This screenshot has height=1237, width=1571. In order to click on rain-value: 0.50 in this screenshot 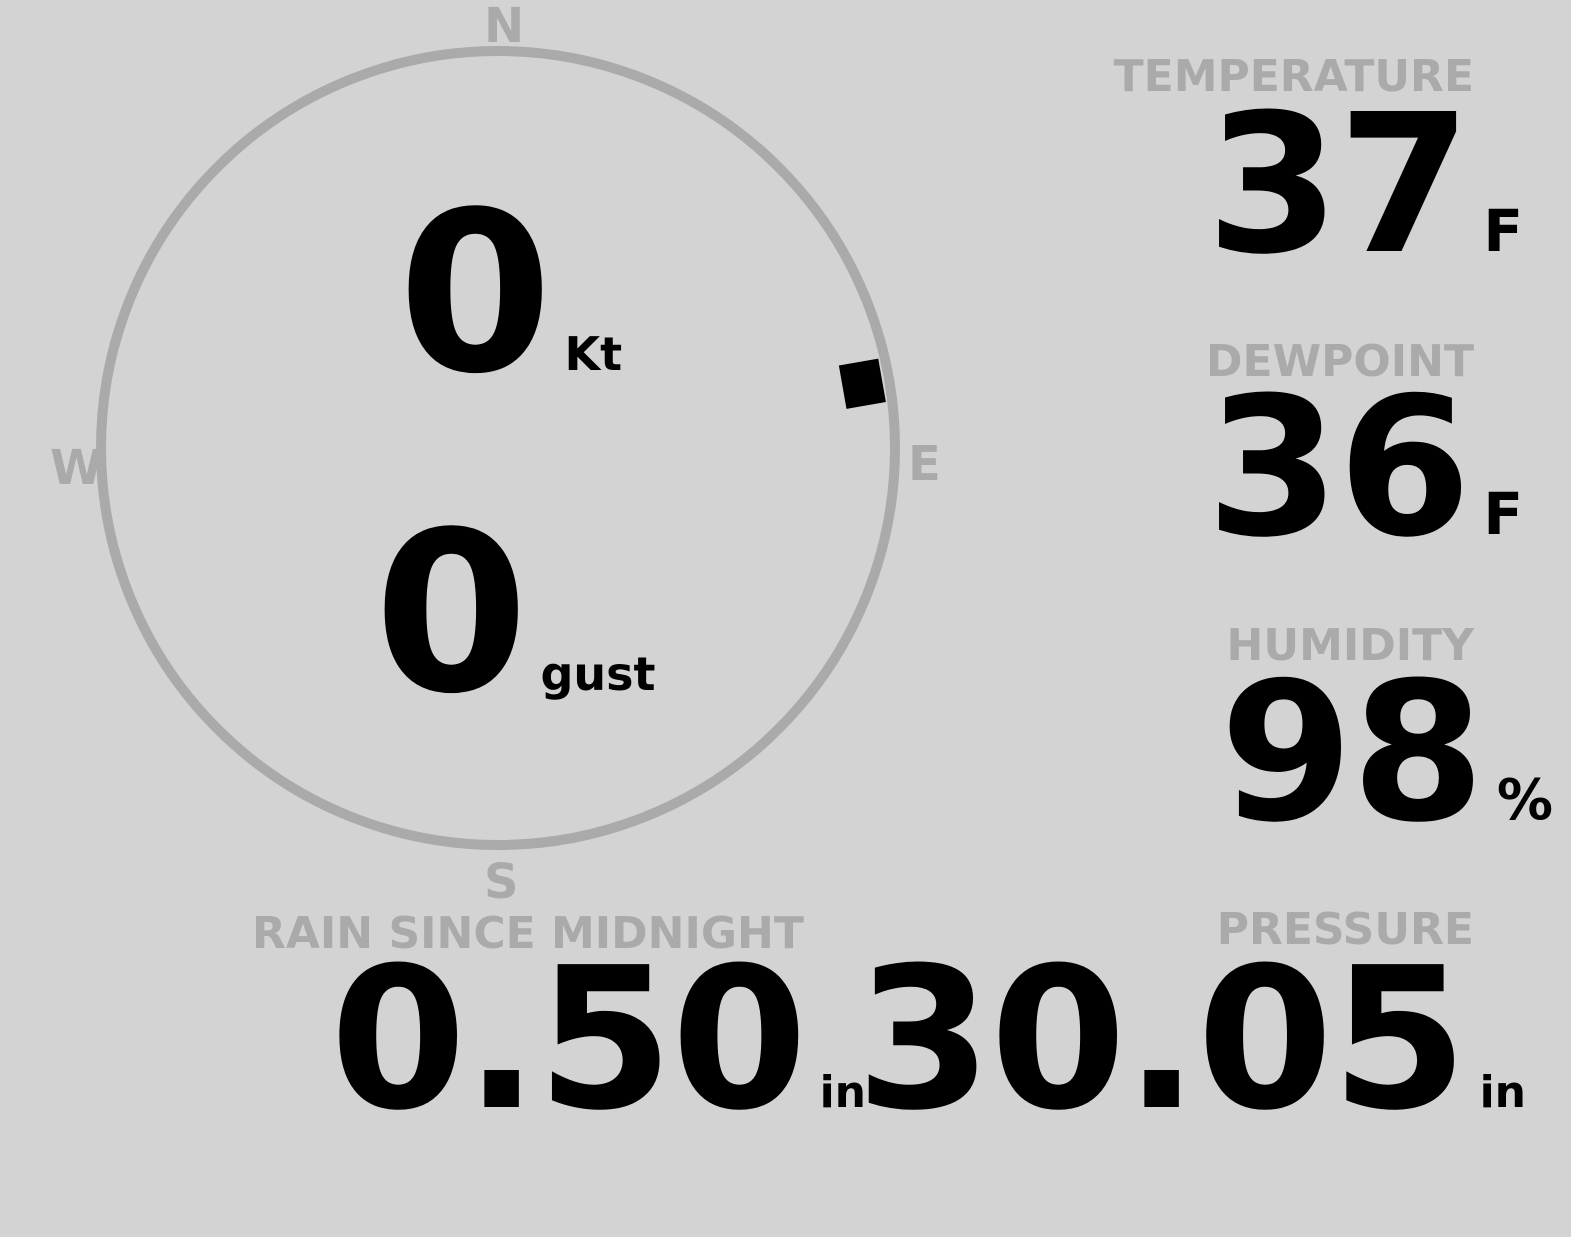, I will do `click(569, 1040)`.